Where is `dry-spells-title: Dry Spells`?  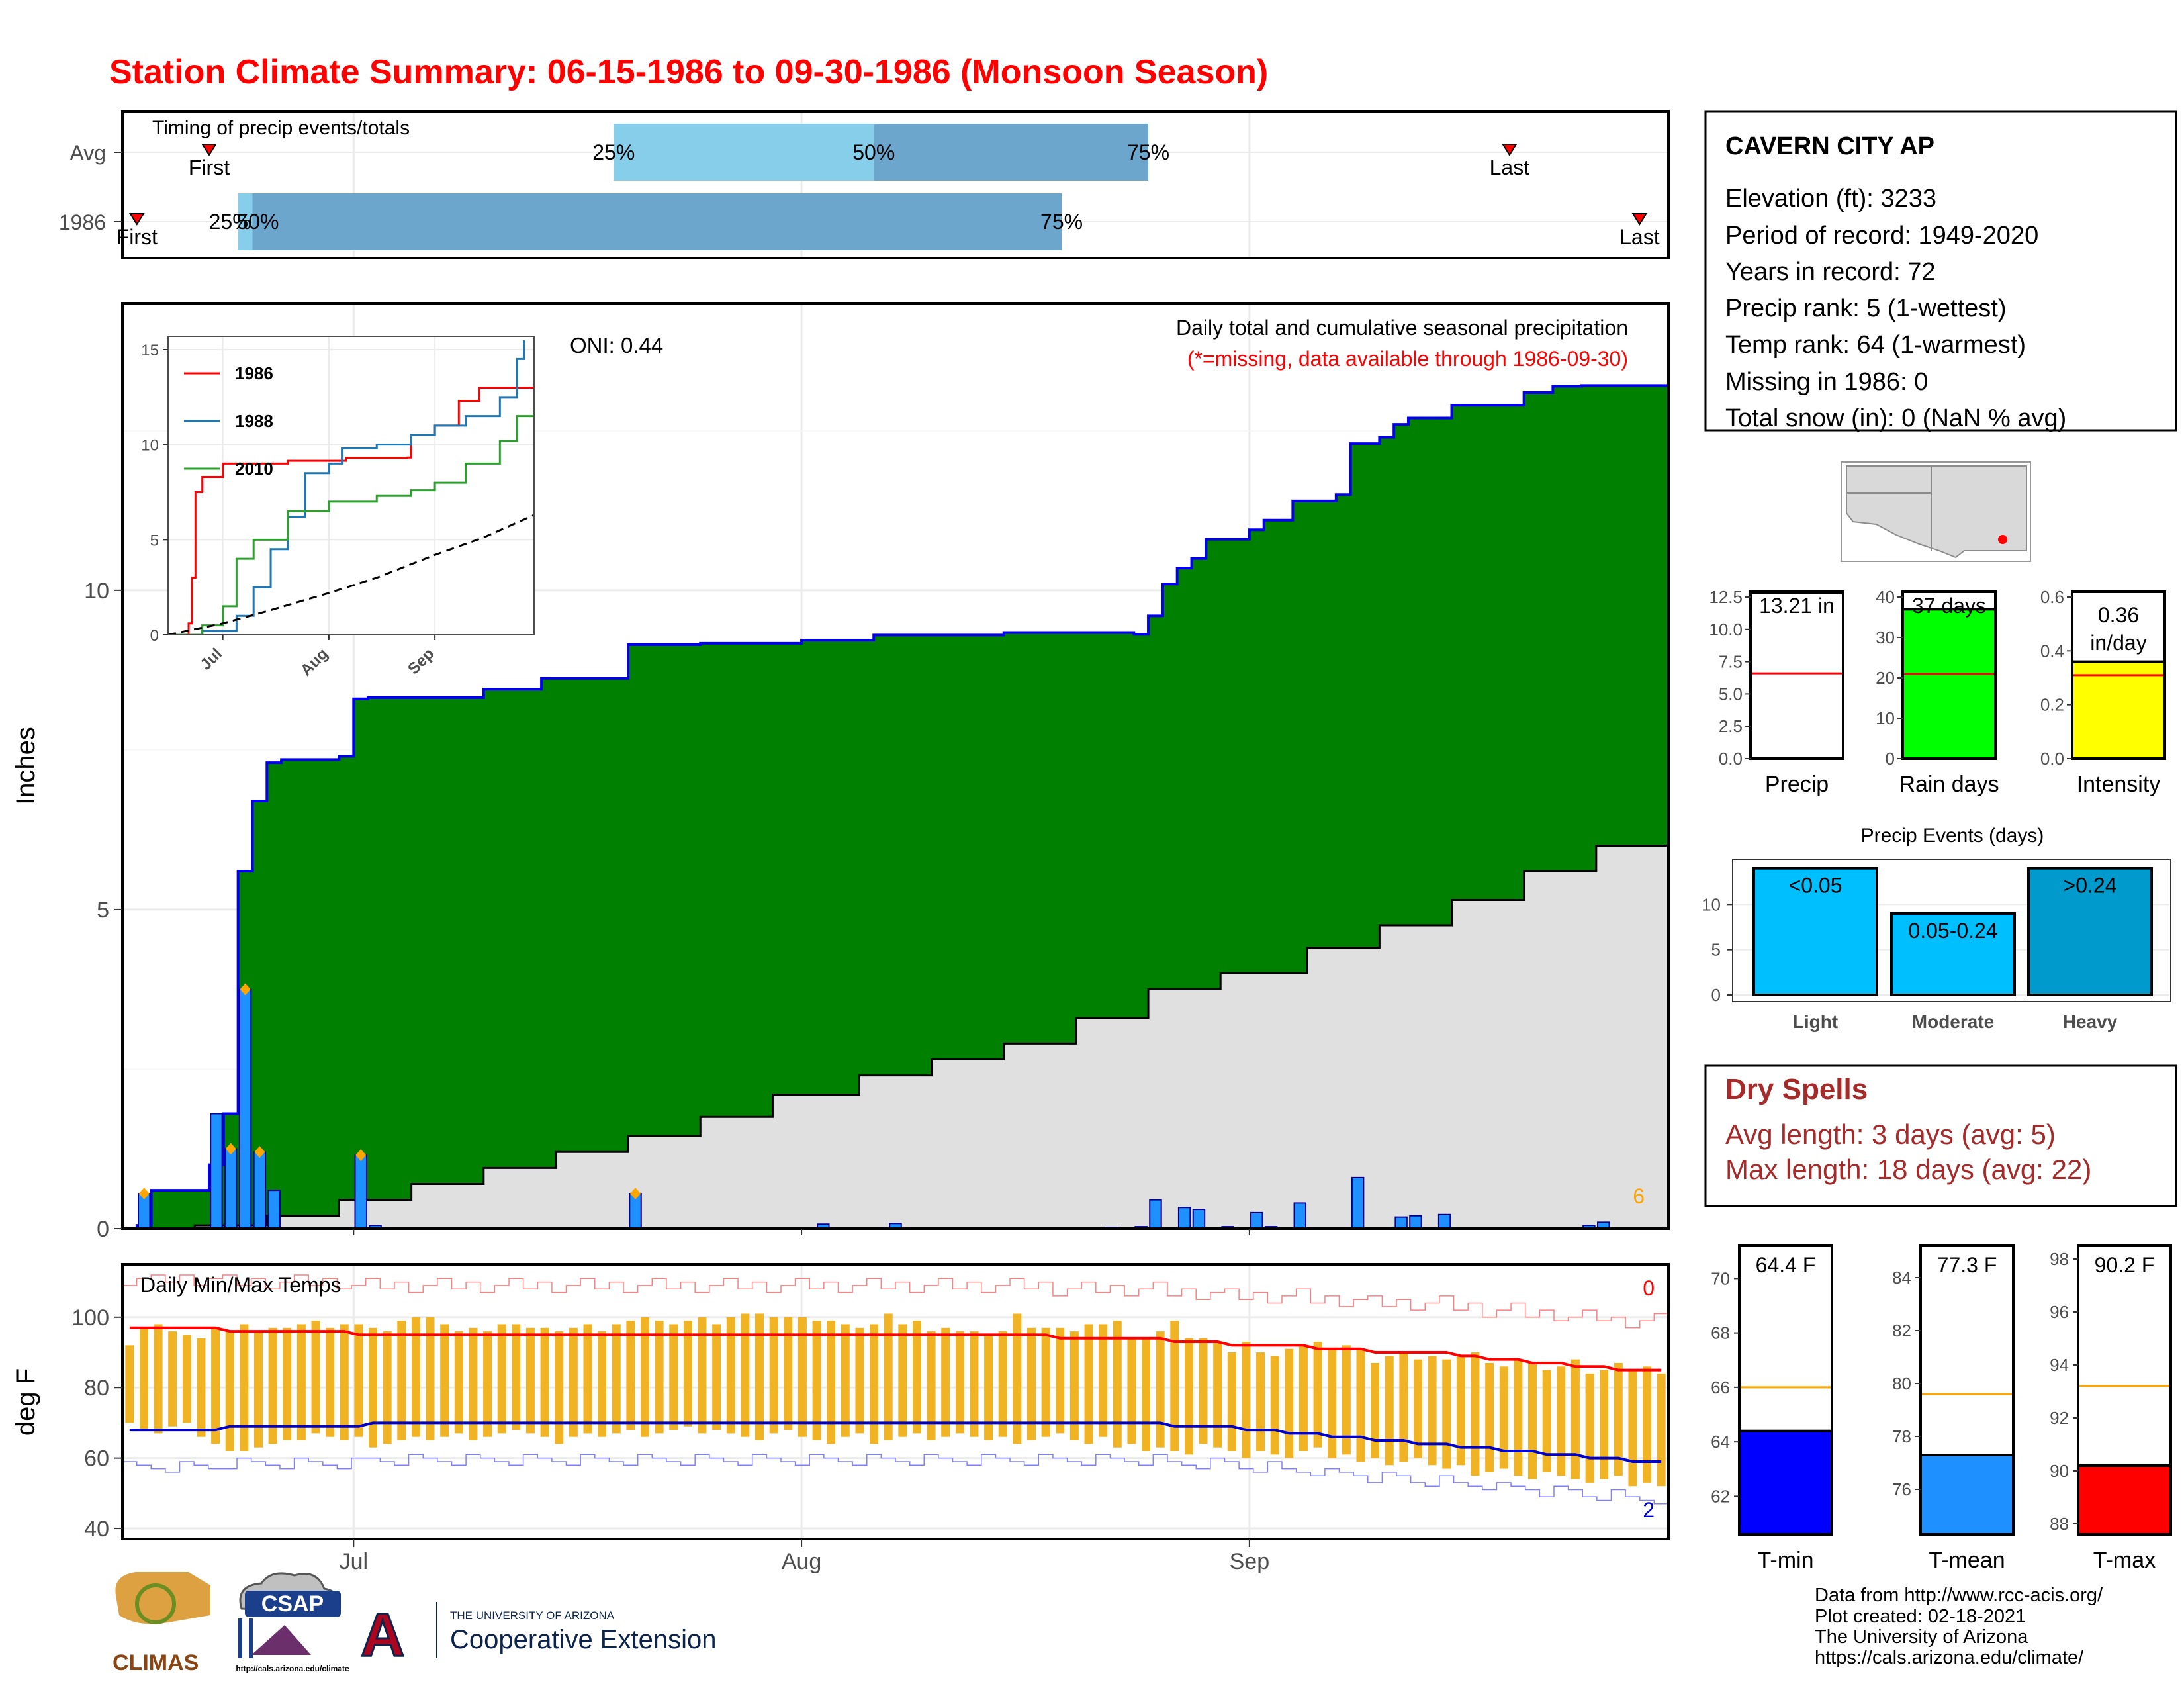
dry-spells-title: Dry Spells is located at coordinates (1797, 1089).